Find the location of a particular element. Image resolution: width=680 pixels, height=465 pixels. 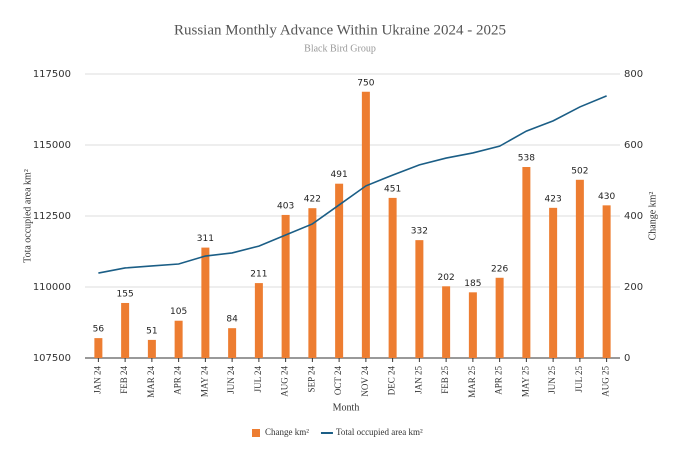

x-tick-label: MAY 24 is located at coordinates (204, 382).